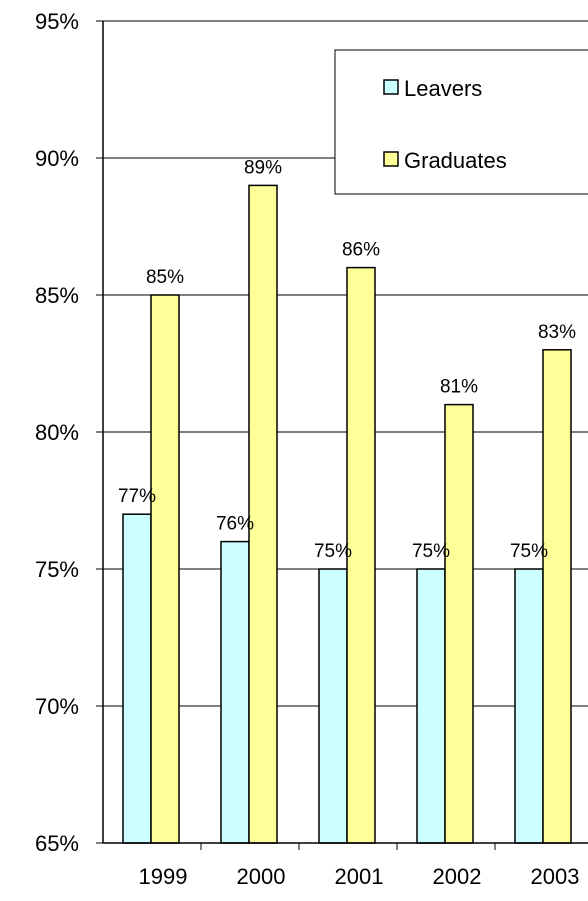 This screenshot has width=588, height=901. Describe the element at coordinates (57, 21) in the screenshot. I see `y-tick-label: 95%` at that location.